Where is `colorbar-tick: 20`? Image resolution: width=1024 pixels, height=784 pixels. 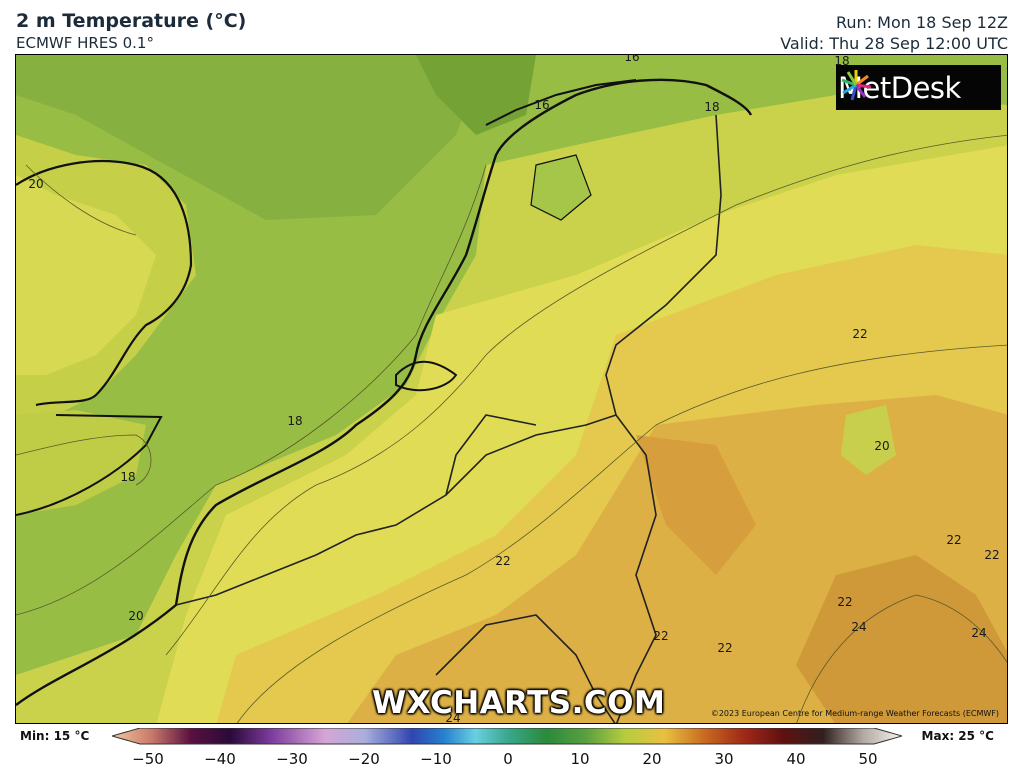
colorbar-tick: 20 is located at coordinates (652, 759).